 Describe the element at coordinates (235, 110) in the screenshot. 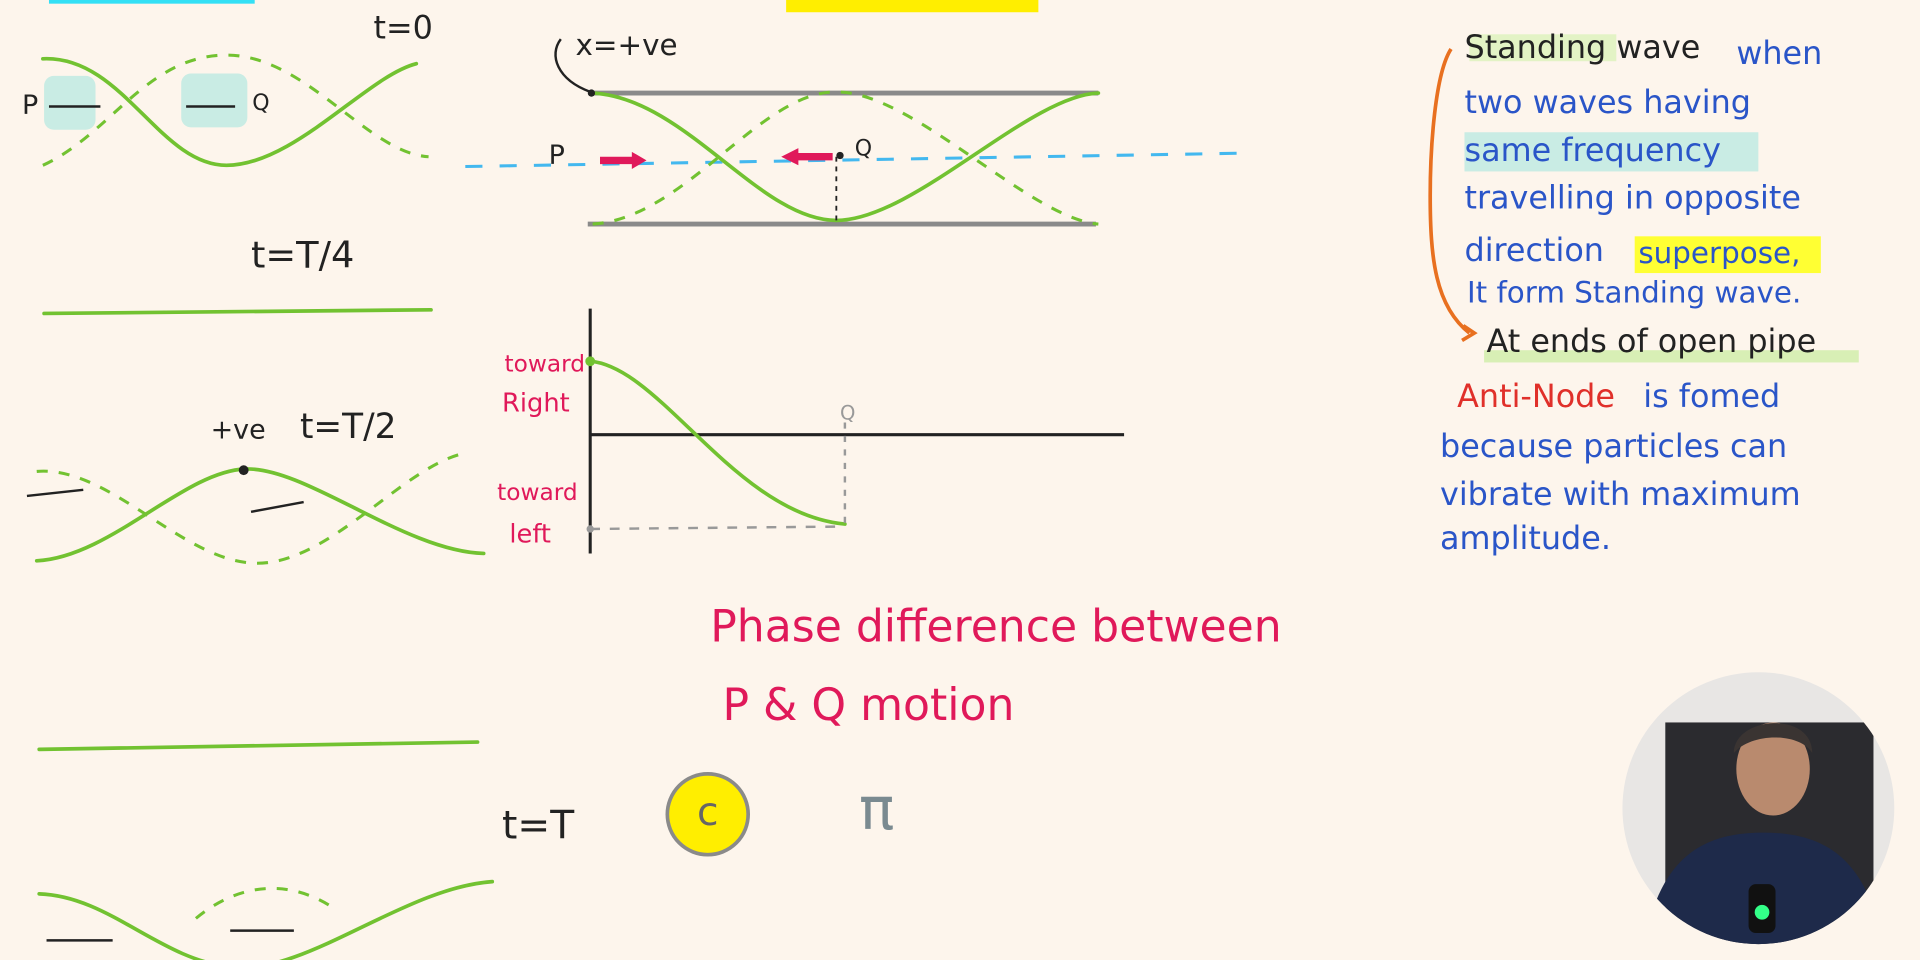

I see `wave-t0` at that location.